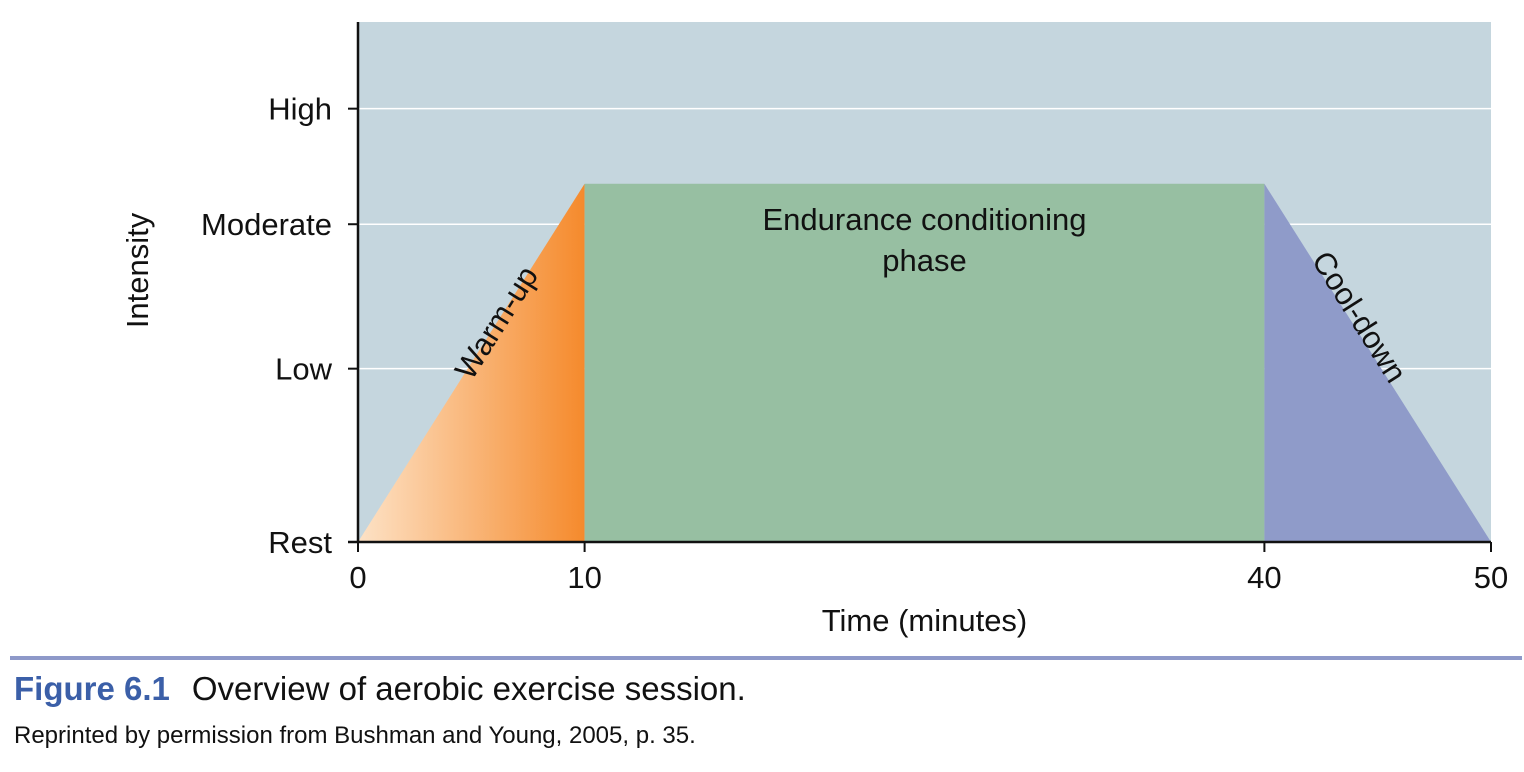 This screenshot has height=772, width=1524. What do you see at coordinates (924, 219) in the screenshot?
I see `endurance-phase-label-line-1: Endurance conditioning` at bounding box center [924, 219].